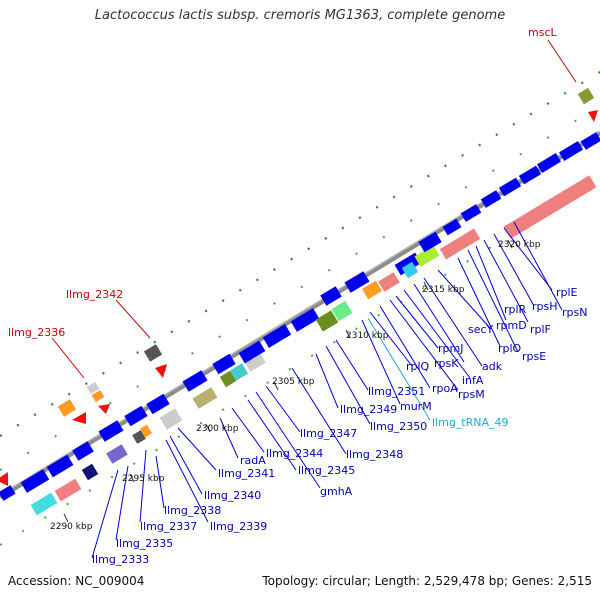 The width and height of the screenshot is (600, 600). What do you see at coordinates (515, 309) in the screenshot?
I see `gene-label-rplR: rplR` at bounding box center [515, 309].